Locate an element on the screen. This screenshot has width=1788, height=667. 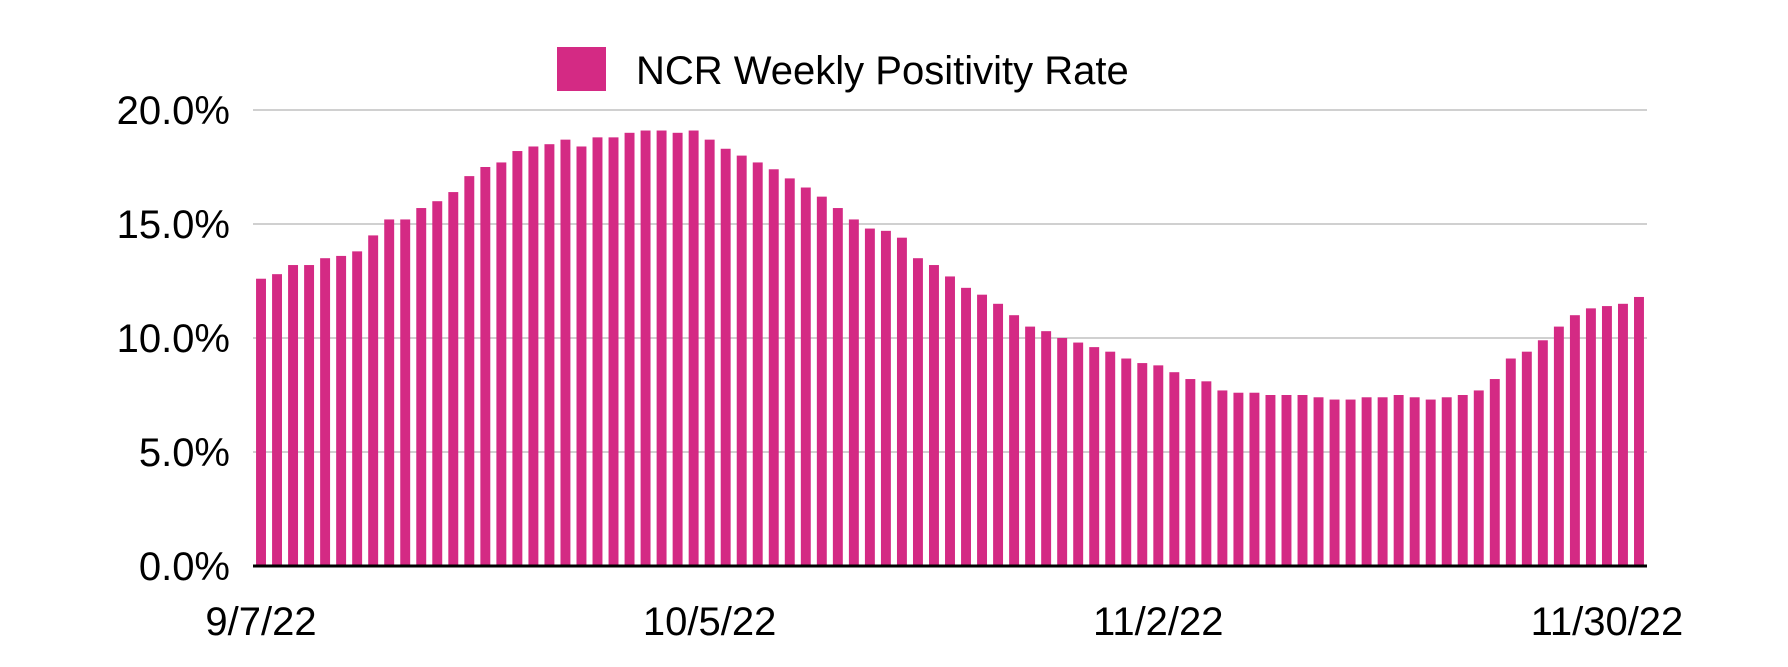
legend-label: NCR Weekly Positivity Rate is located at coordinates (882, 71).